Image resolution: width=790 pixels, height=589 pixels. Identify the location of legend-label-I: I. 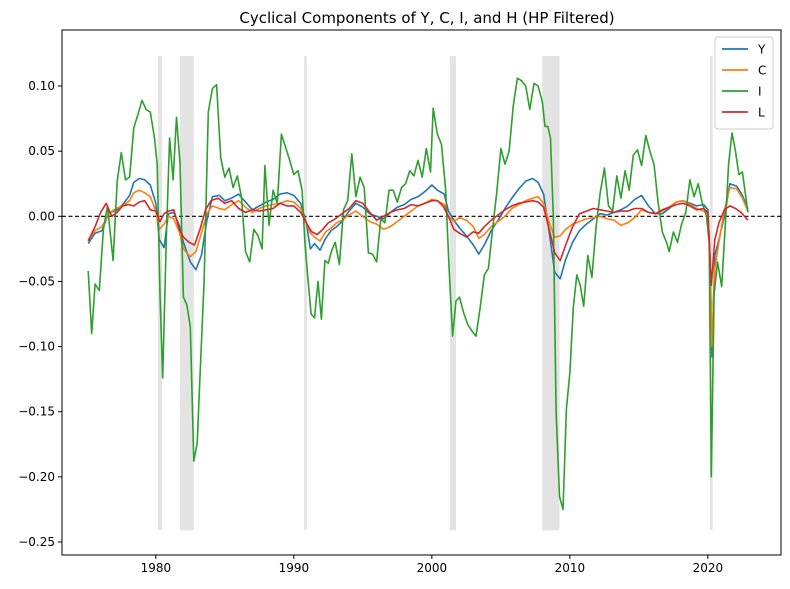
(760, 92).